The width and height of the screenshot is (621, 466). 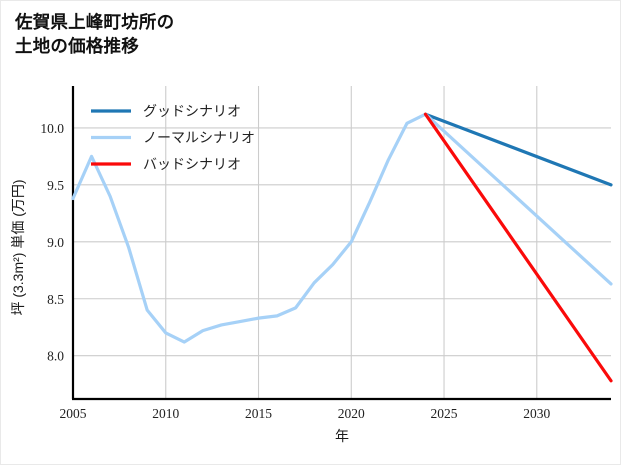 I want to click on x-tick-label: 2010, so click(x=165, y=413).